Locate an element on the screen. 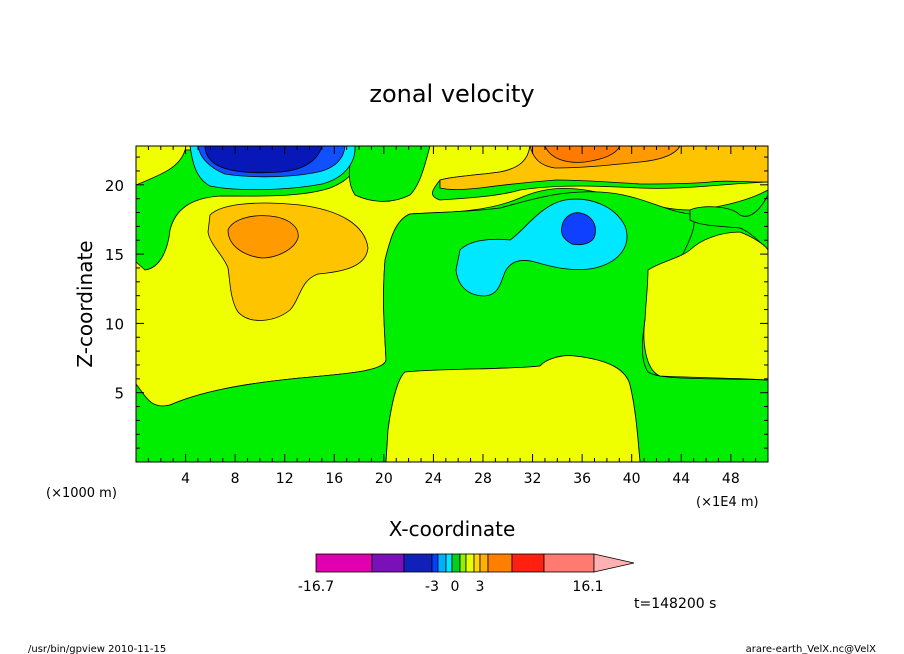  field-negative-moderate-center-right is located at coordinates (578, 229).